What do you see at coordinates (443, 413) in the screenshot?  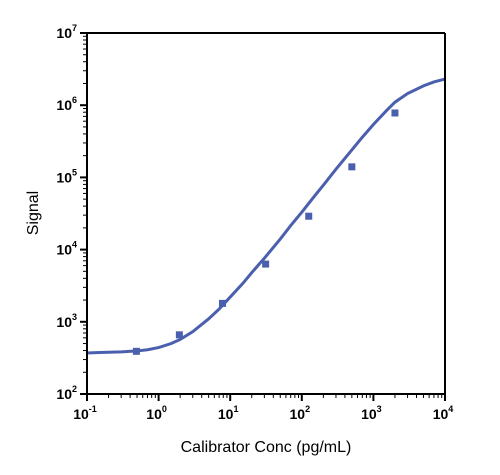 I see `x-tick-label: 10⁴` at bounding box center [443, 413].